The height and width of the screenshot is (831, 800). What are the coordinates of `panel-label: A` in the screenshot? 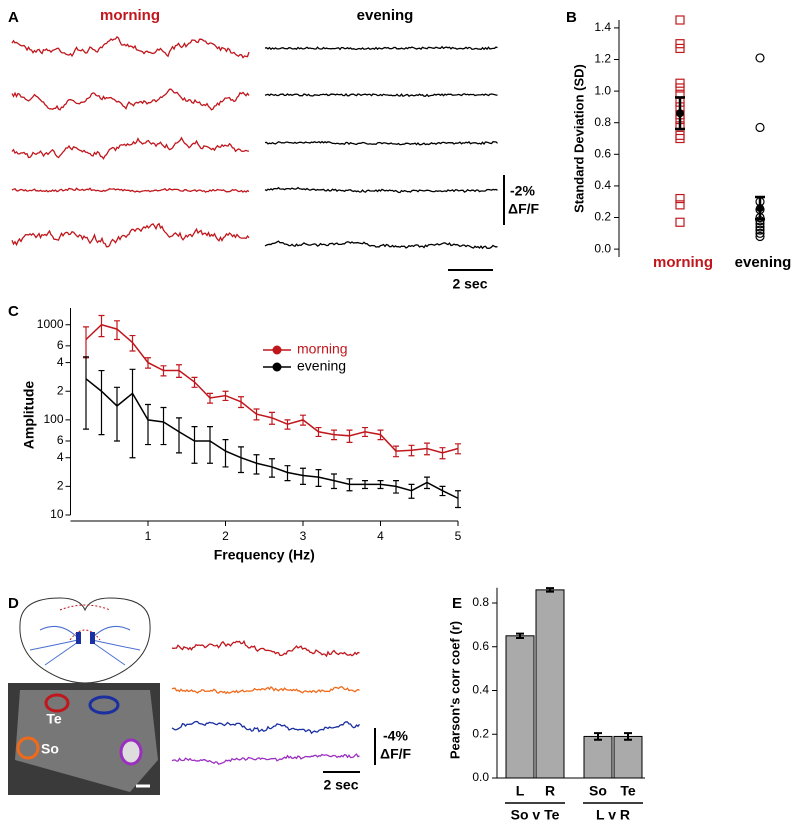 It's located at (13, 17).